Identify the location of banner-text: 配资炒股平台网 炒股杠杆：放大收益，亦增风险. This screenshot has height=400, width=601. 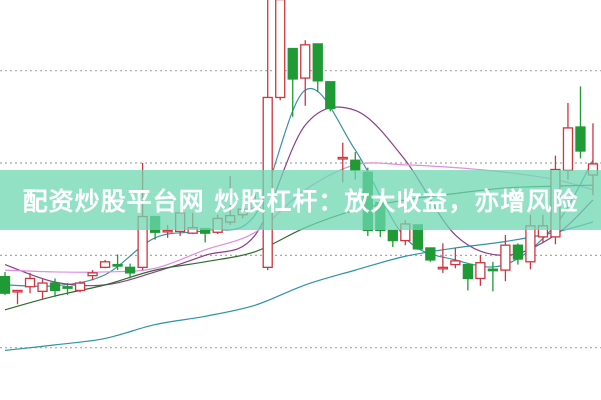
(300, 201).